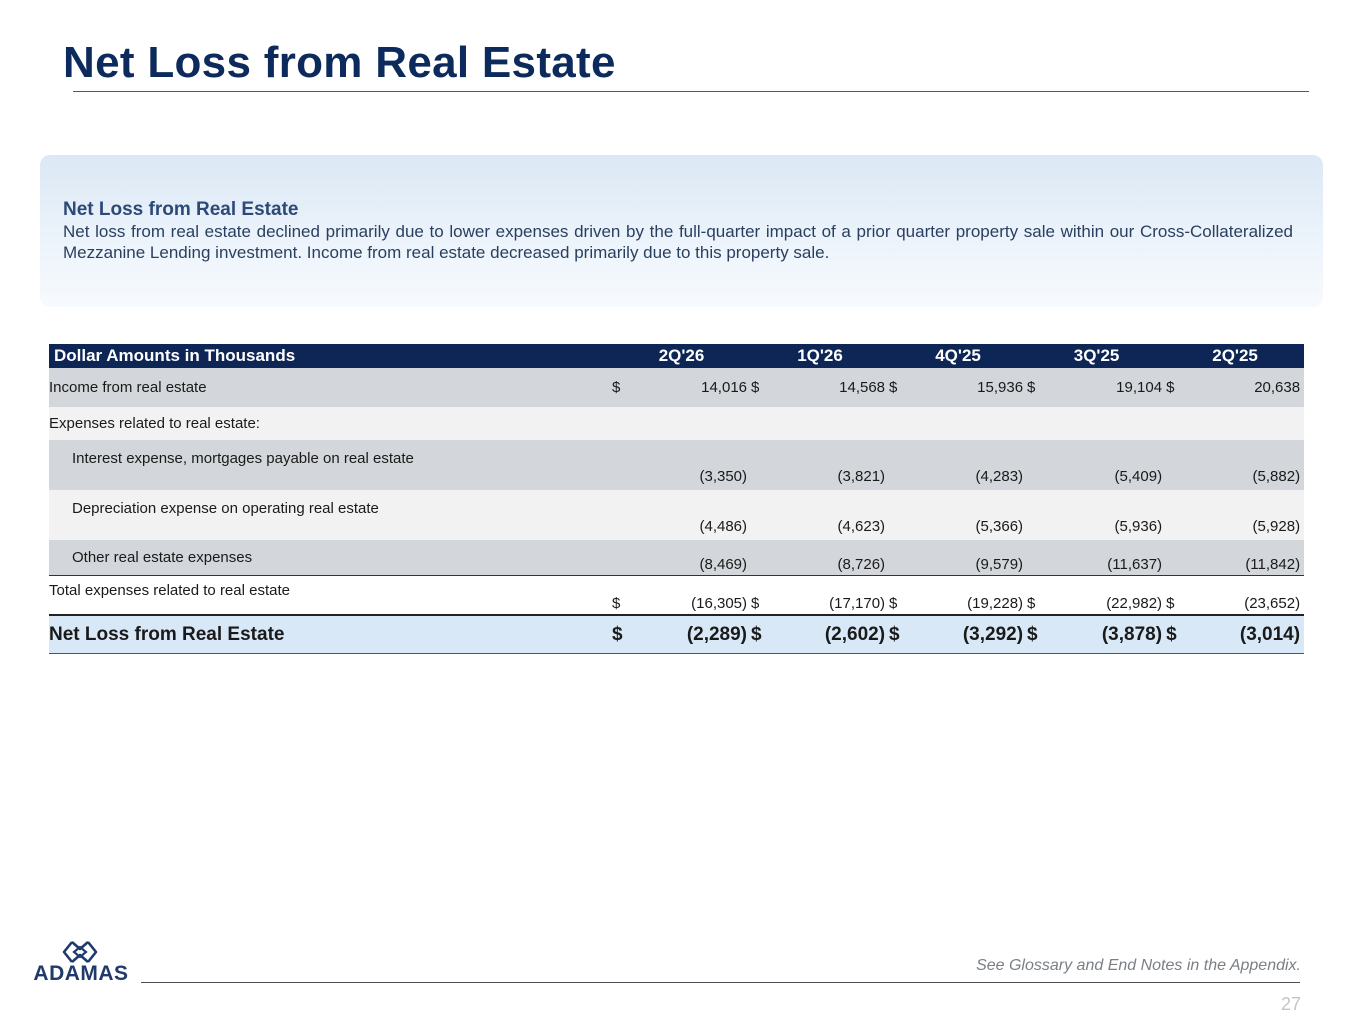  I want to click on adamas-logo: ADAMAS, so click(81, 964).